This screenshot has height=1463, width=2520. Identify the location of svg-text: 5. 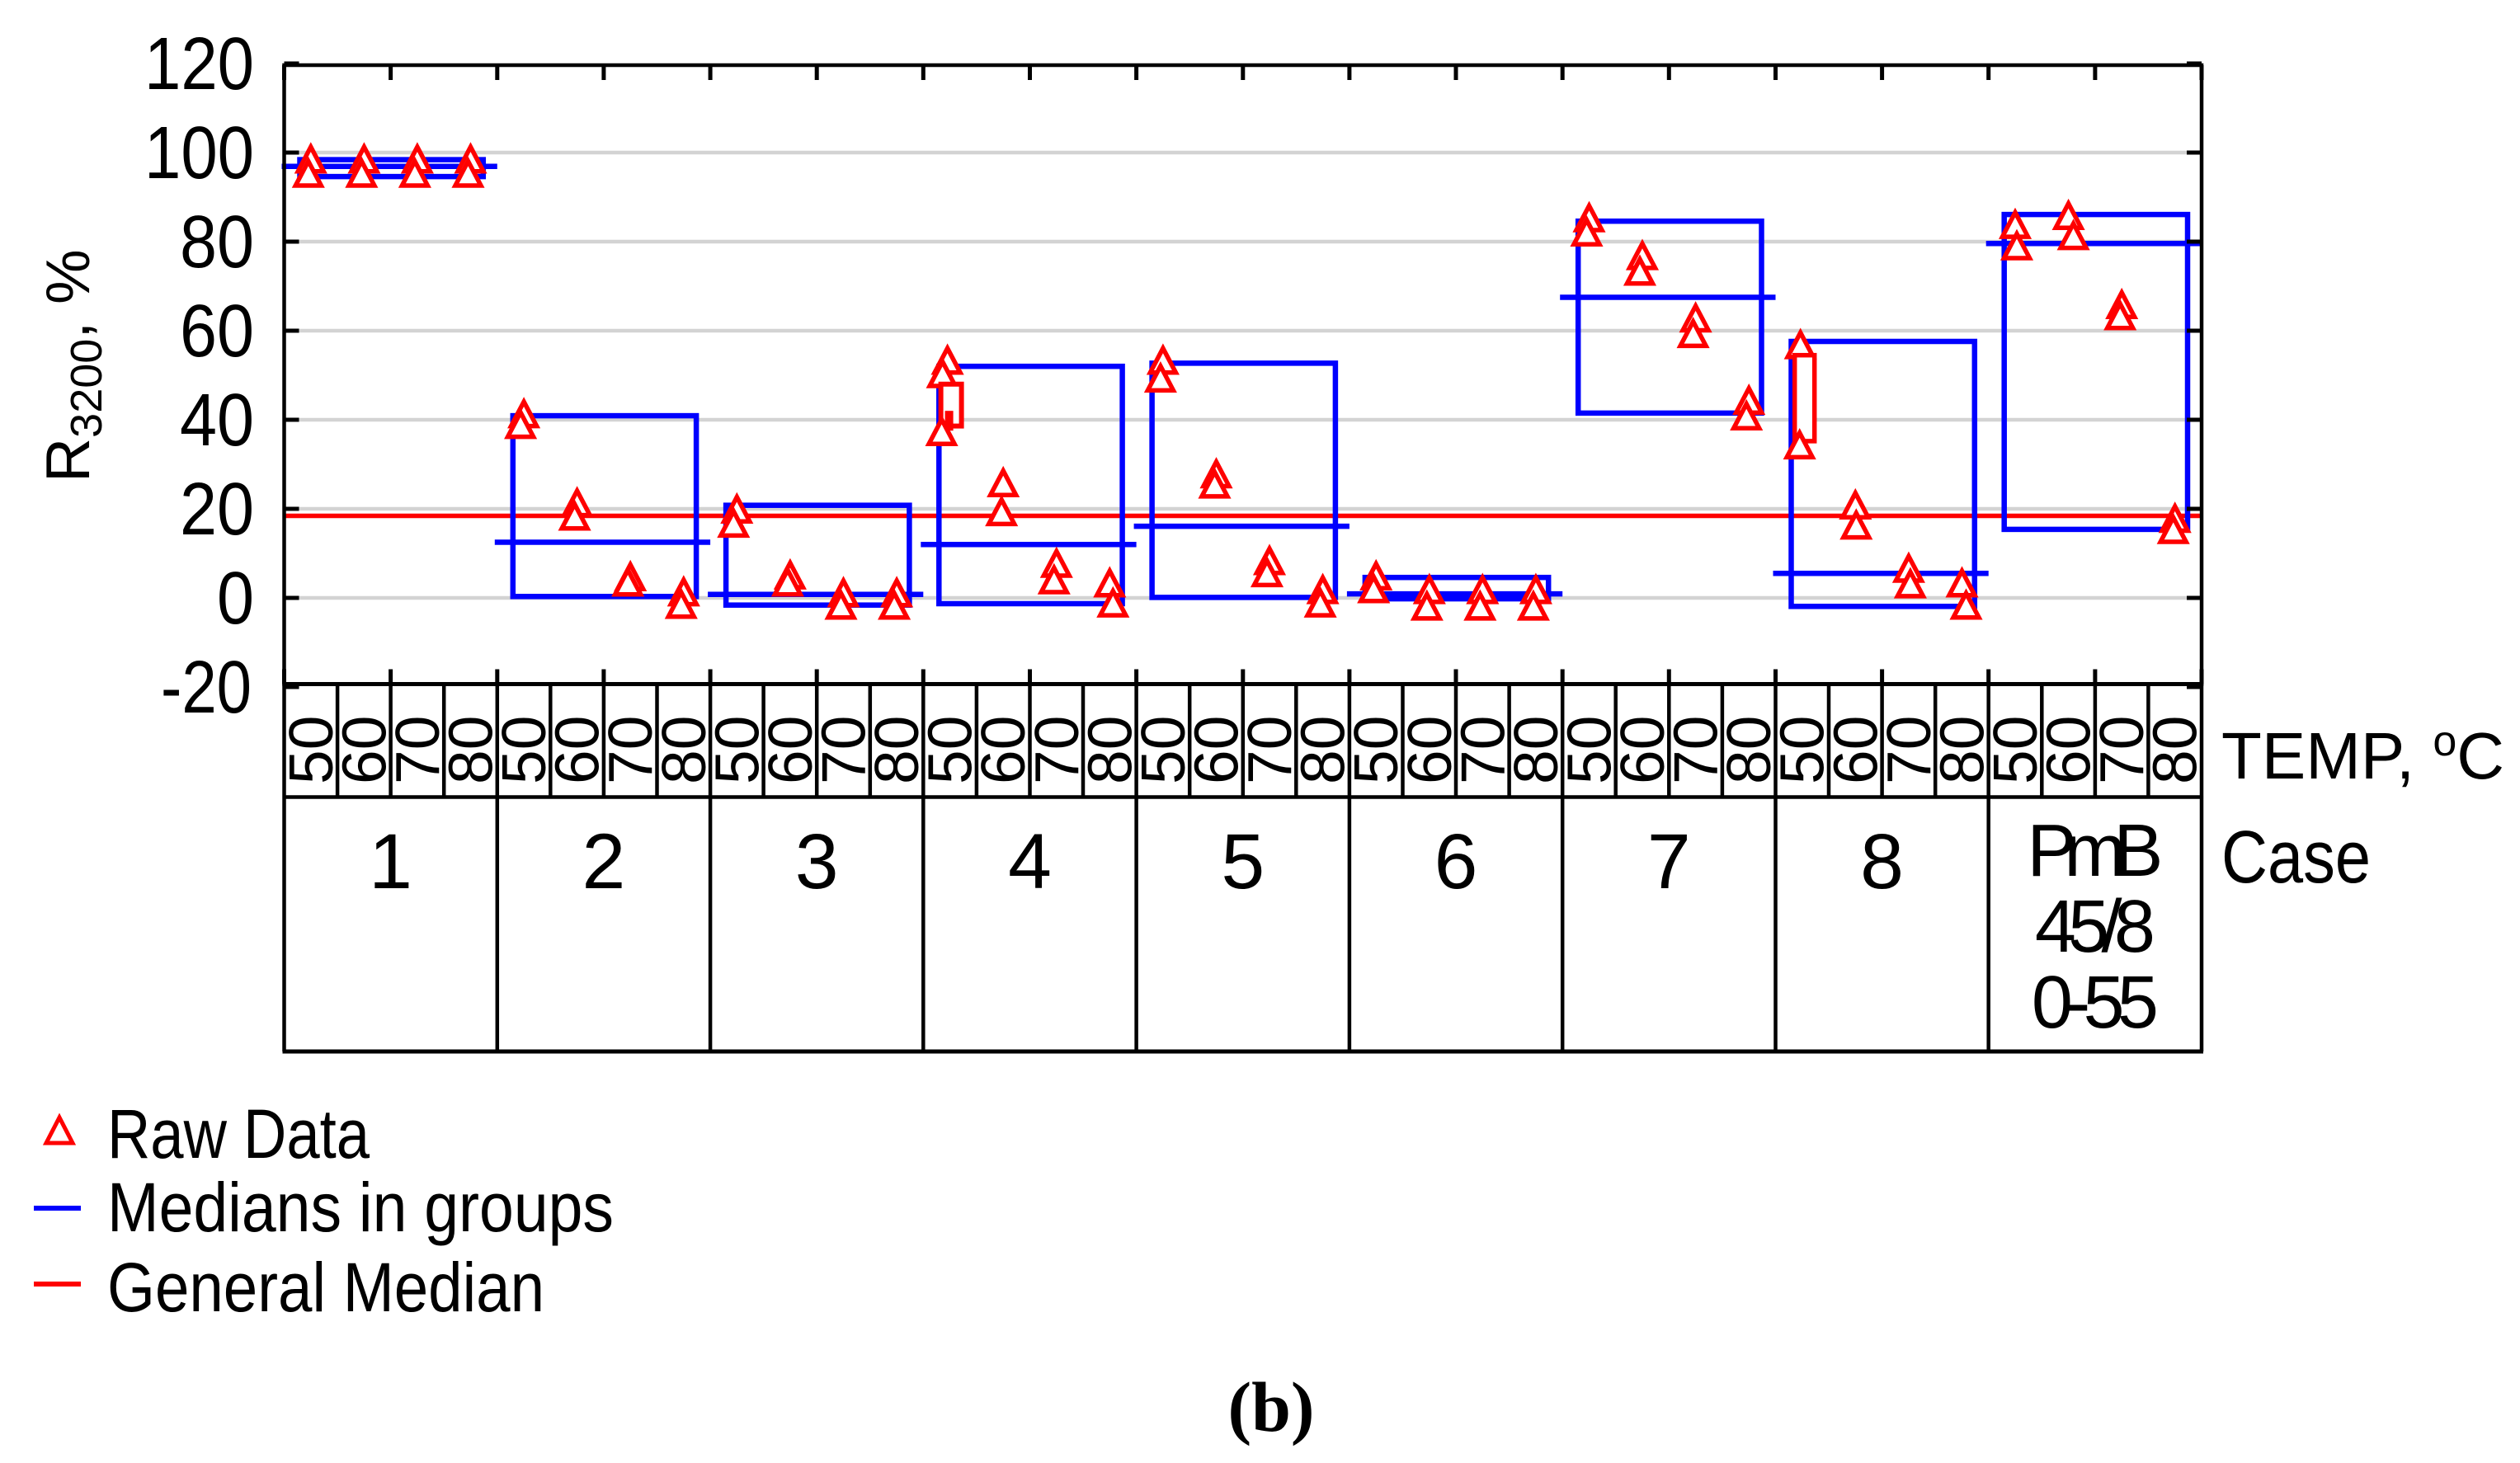
(1243, 862).